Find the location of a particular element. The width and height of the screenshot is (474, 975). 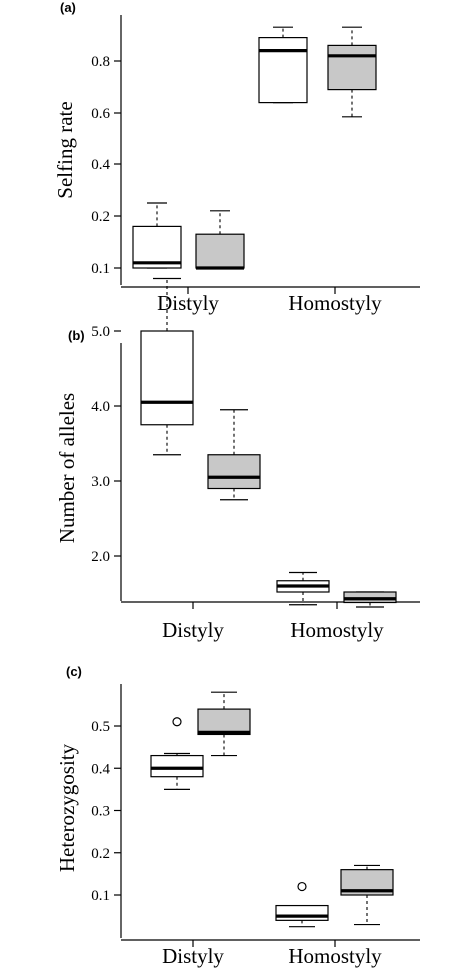

y-axis-title: Heterozygosity is located at coordinates (67, 807).